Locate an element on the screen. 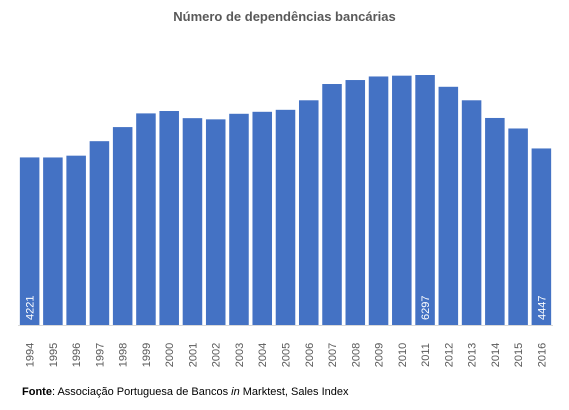 The height and width of the screenshot is (410, 569). x-tick-label-2003: 2003 is located at coordinates (240, 355).